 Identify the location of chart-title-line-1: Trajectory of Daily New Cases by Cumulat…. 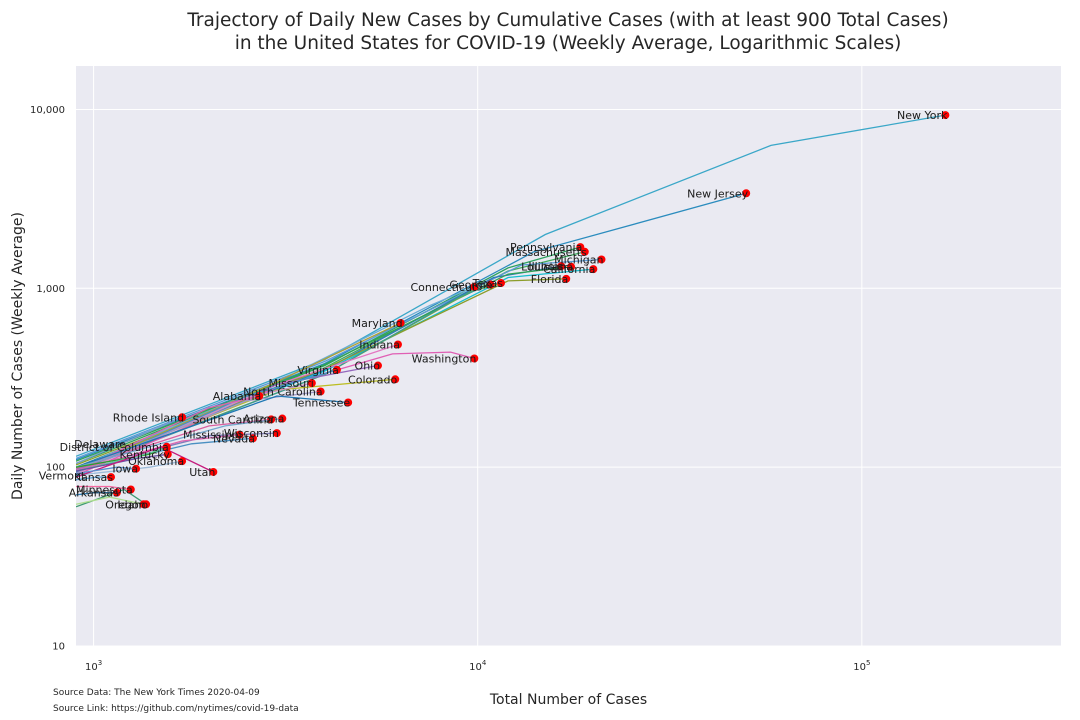
(568, 20).